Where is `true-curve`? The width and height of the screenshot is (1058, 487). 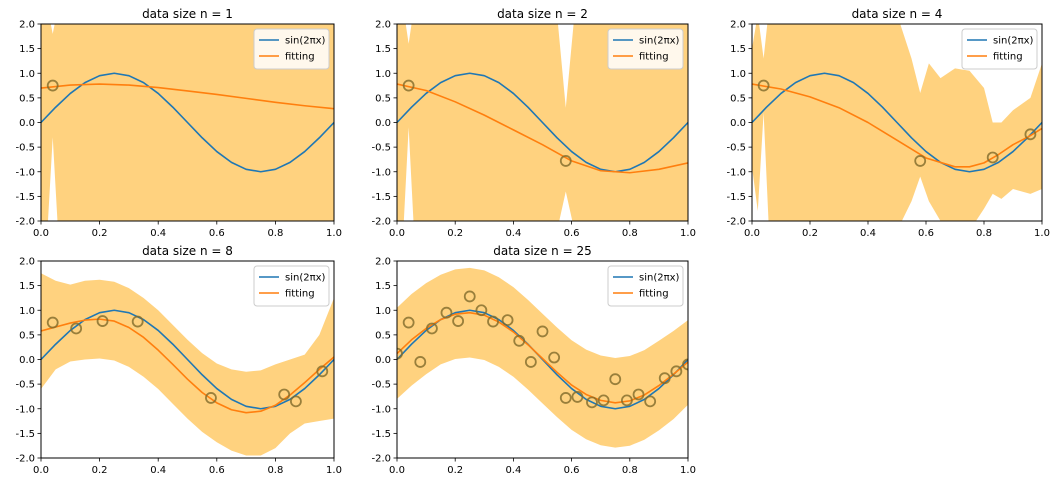 true-curve is located at coordinates (542, 122).